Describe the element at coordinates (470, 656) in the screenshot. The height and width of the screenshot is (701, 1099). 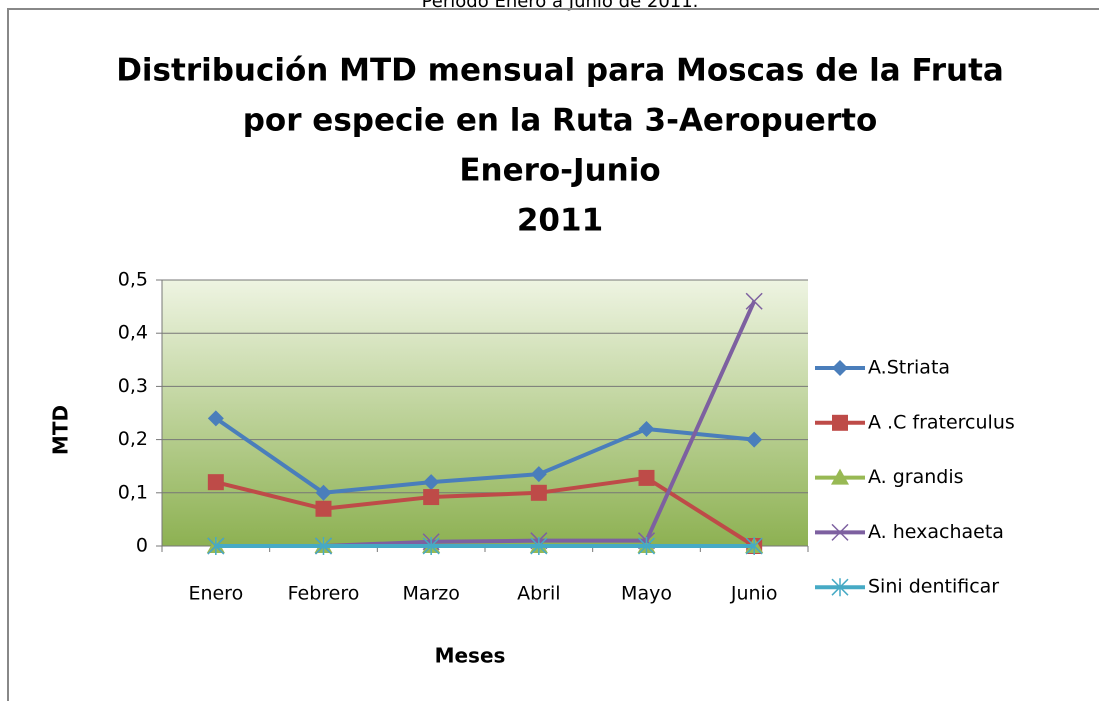
I see `x-axis-title: Meses` at that location.